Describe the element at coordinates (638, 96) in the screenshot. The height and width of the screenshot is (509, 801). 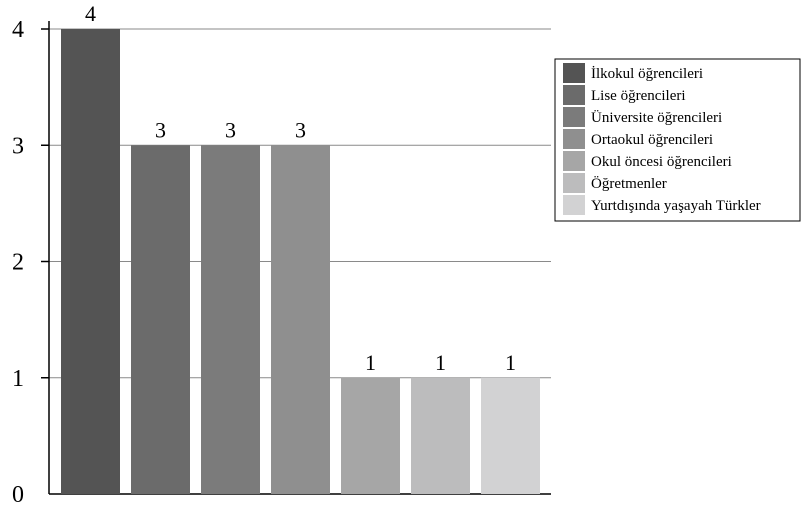
I see `legend-label: Lise öğrencileri` at that location.